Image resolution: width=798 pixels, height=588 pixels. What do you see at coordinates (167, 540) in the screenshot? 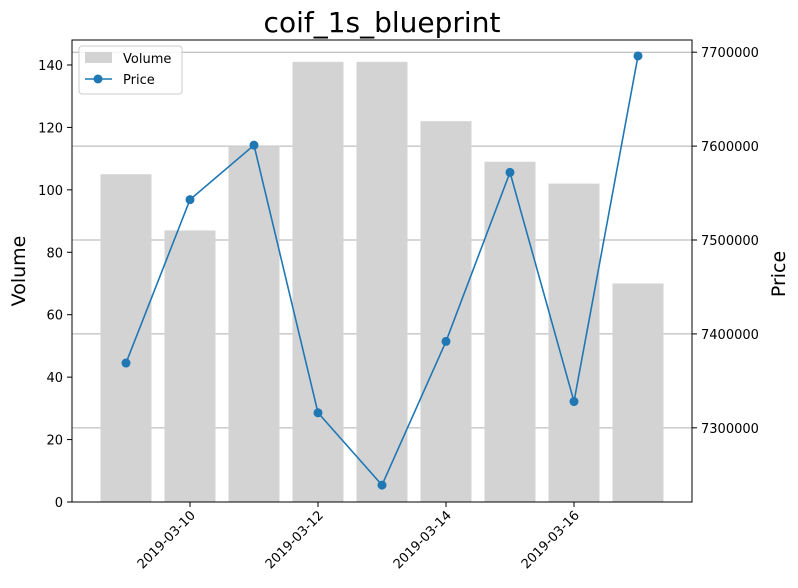
I see `x-tick-label: 2019-03-10` at bounding box center [167, 540].